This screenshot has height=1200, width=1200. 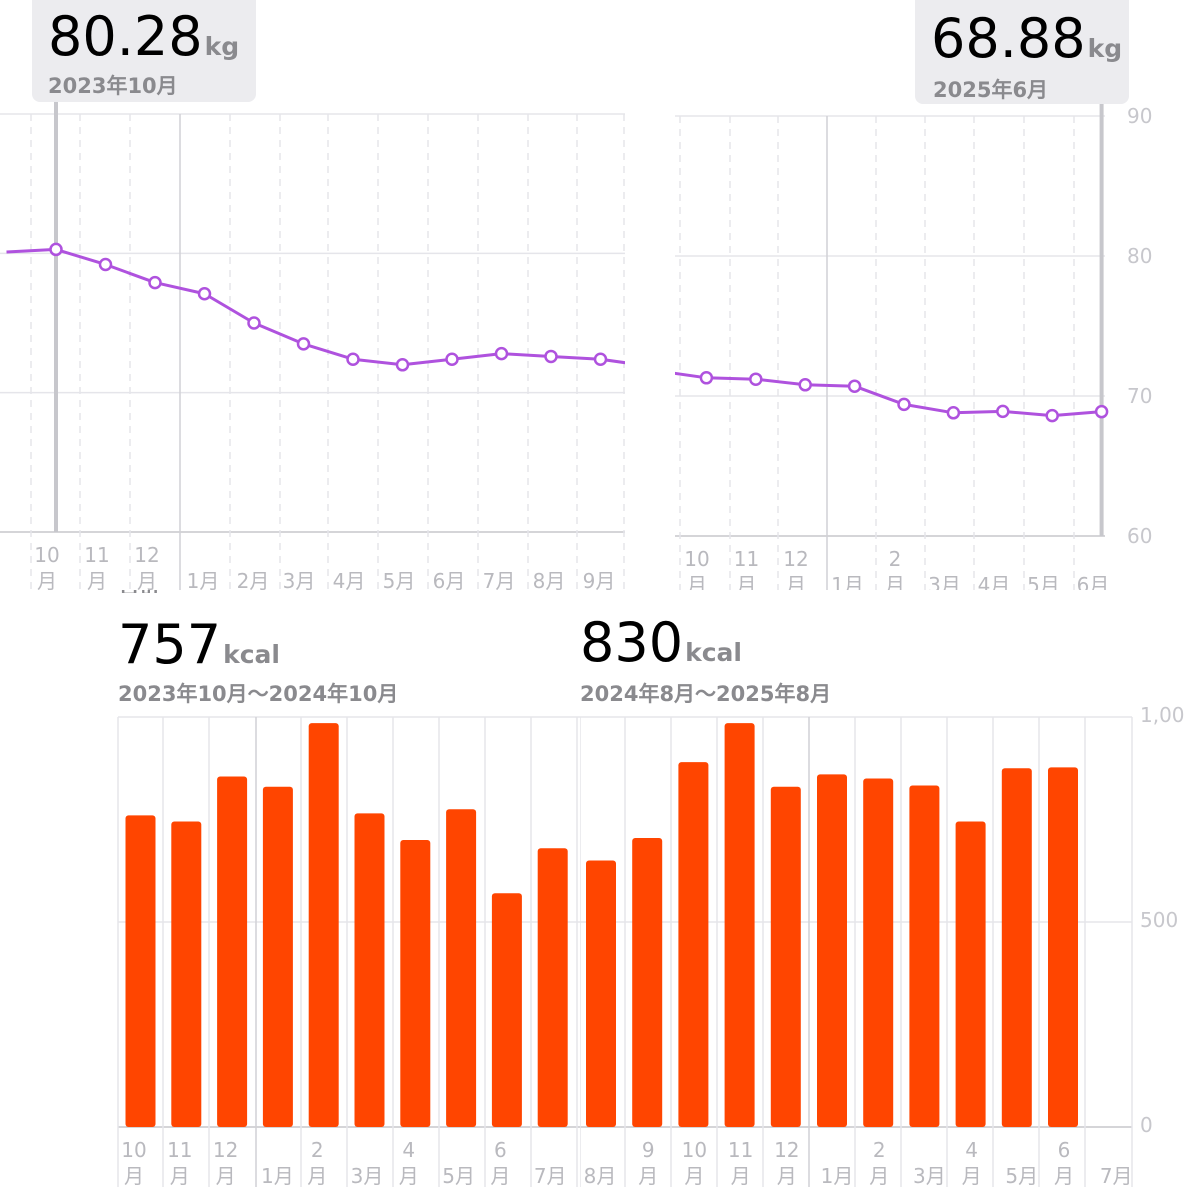 What do you see at coordinates (1116, 1176) in the screenshot?
I see `calorie_right-xtick-11-bottom: 7月` at bounding box center [1116, 1176].